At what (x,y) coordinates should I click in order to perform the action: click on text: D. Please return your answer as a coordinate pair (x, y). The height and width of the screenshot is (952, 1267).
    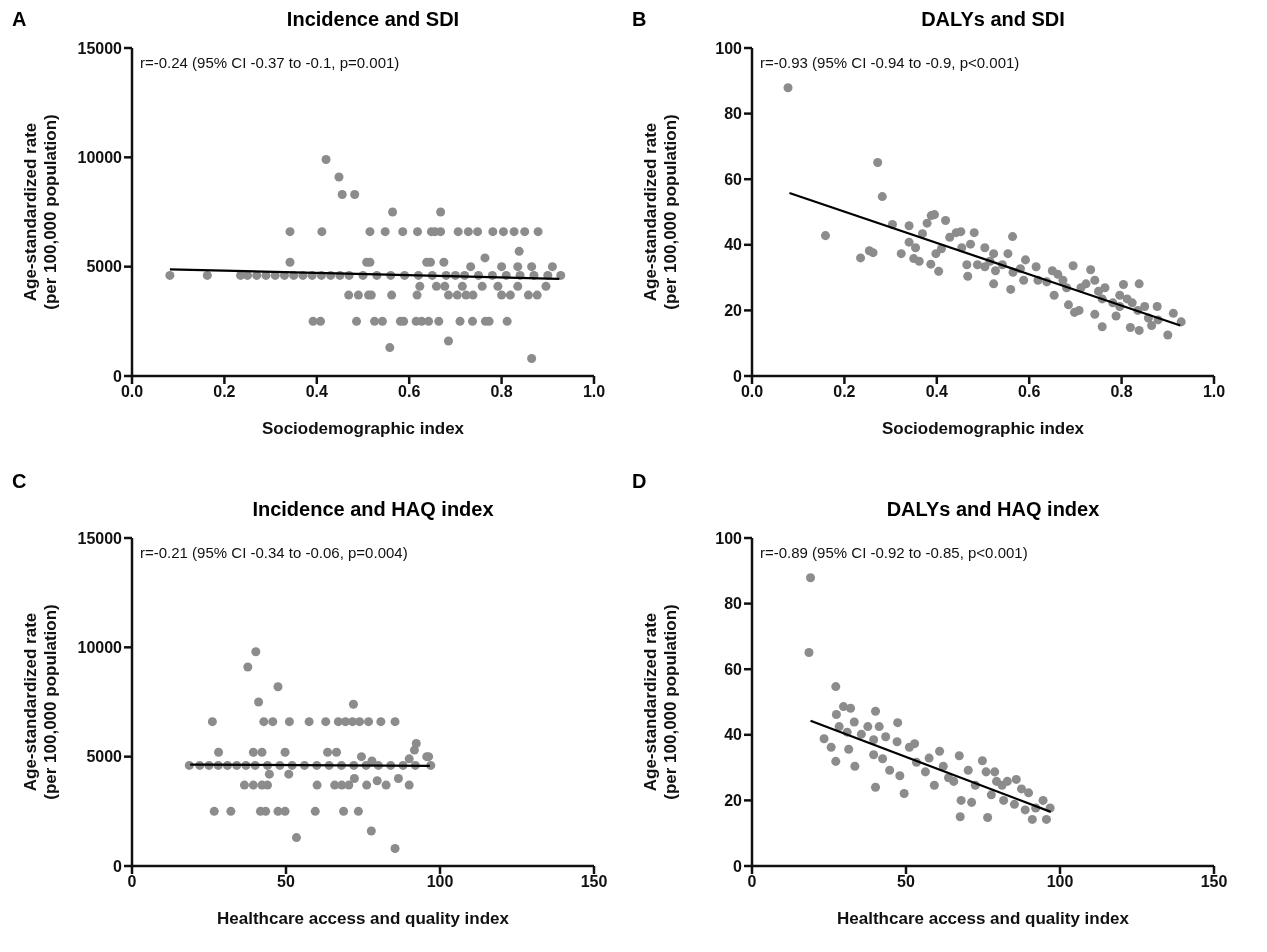
    Looking at the image, I should click on (639, 481).